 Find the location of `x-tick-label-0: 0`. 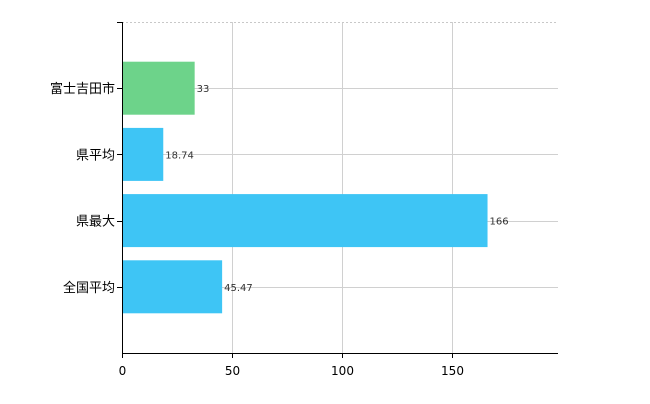

x-tick-label-0: 0 is located at coordinates (123, 371).